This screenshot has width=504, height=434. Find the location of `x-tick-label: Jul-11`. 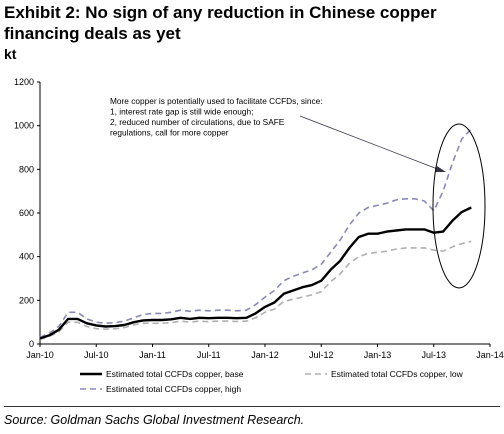

x-tick-label: Jul-11 is located at coordinates (209, 355).